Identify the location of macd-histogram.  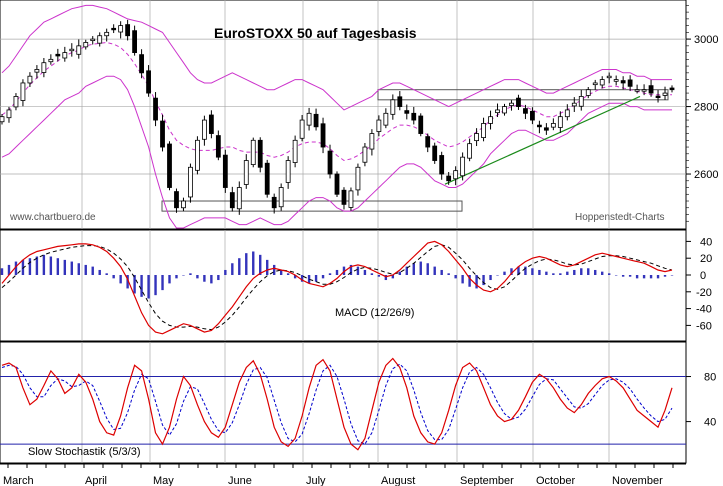
(337, 275).